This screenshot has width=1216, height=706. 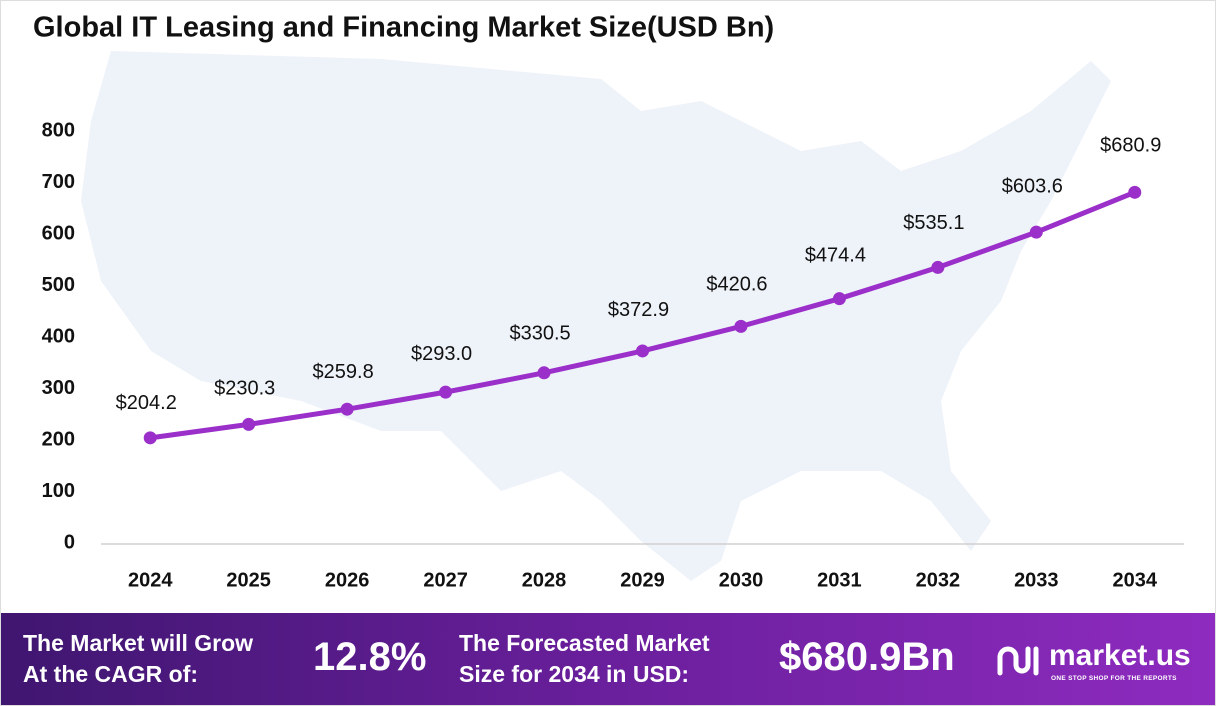 I want to click on y-tick-label: 200, so click(x=58, y=439).